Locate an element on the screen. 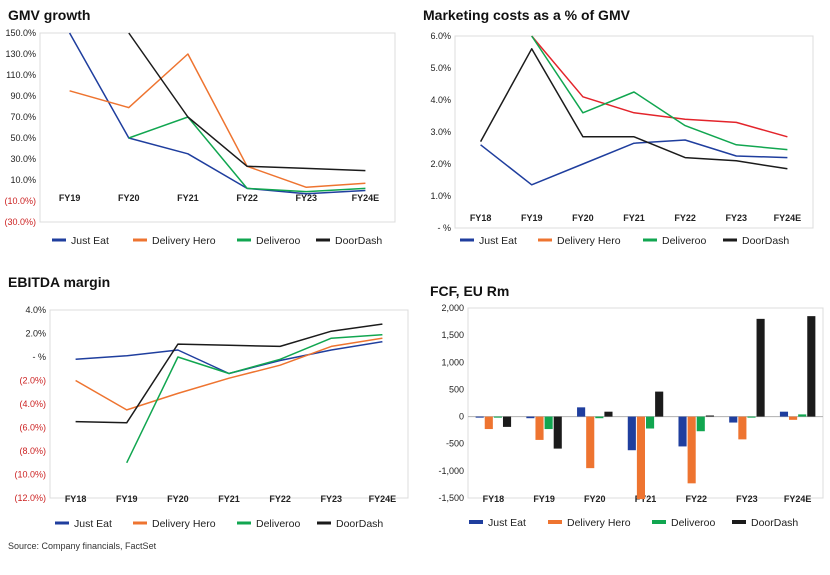 This screenshot has width=830, height=575. legend-swatch-deliveroo is located at coordinates (659, 522).